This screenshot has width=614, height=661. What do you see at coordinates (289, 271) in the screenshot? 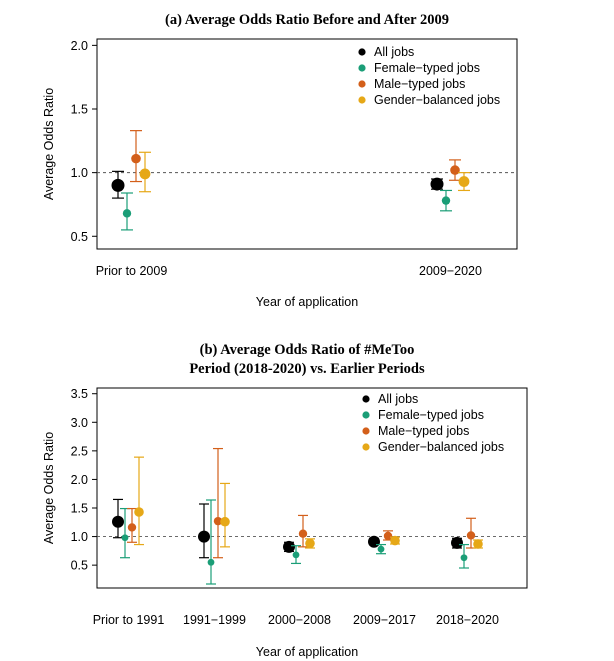
I see `panel-a-x-ticks: Prior to 2009 2009−2020` at bounding box center [289, 271].